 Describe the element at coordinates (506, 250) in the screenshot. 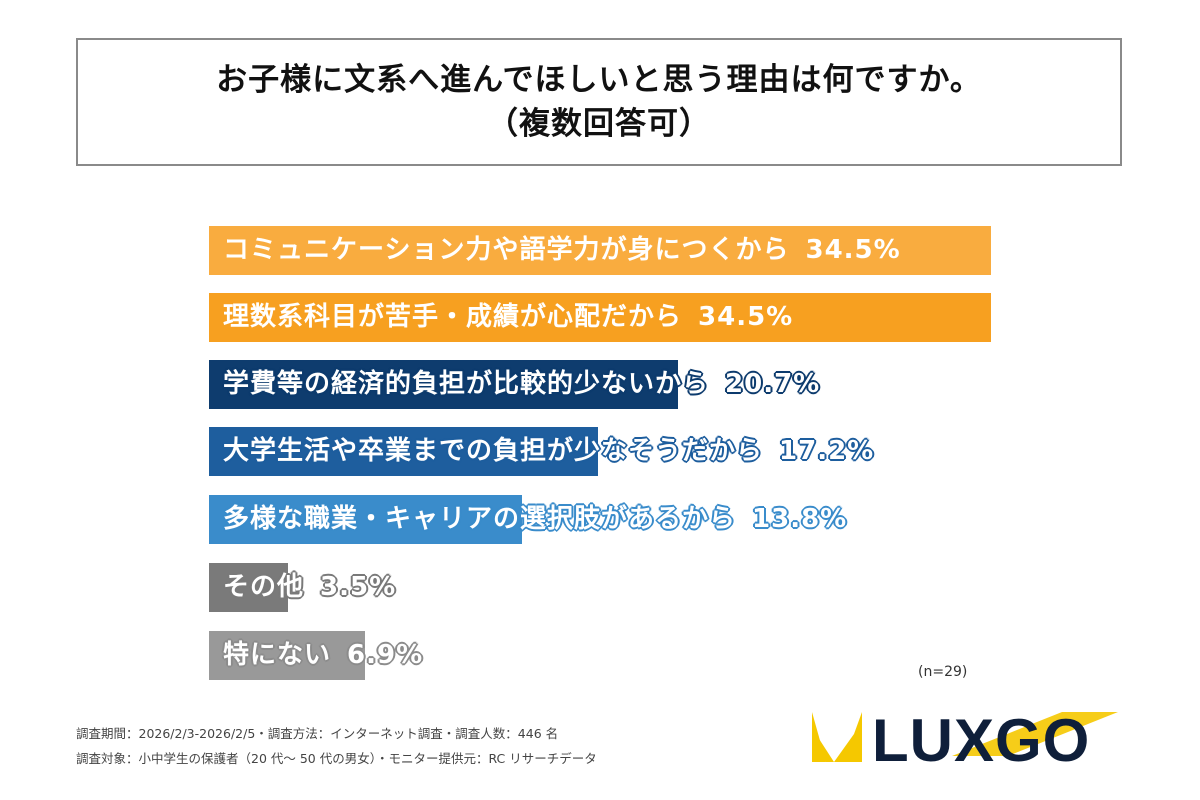

I see `category-label: コミュニケーション力や語学力が身につくから` at that location.